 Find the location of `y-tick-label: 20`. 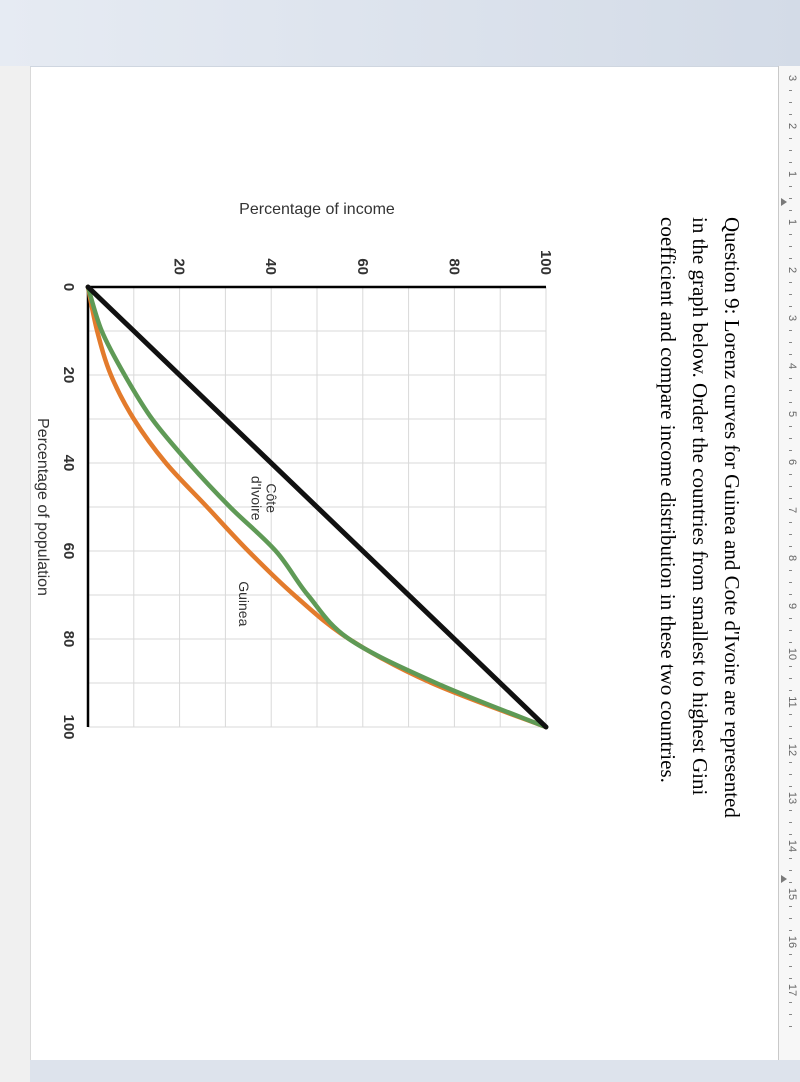

y-tick-label: 20 is located at coordinates (179, 266).